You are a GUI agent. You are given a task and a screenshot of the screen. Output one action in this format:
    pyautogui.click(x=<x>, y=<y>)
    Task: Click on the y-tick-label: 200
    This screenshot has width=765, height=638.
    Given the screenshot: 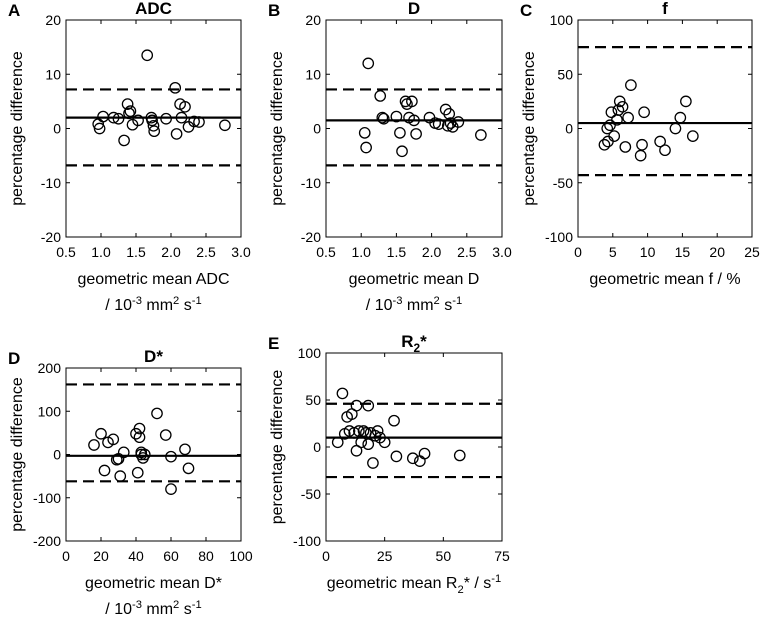 What is the action you would take?
    pyautogui.click(x=50, y=368)
    